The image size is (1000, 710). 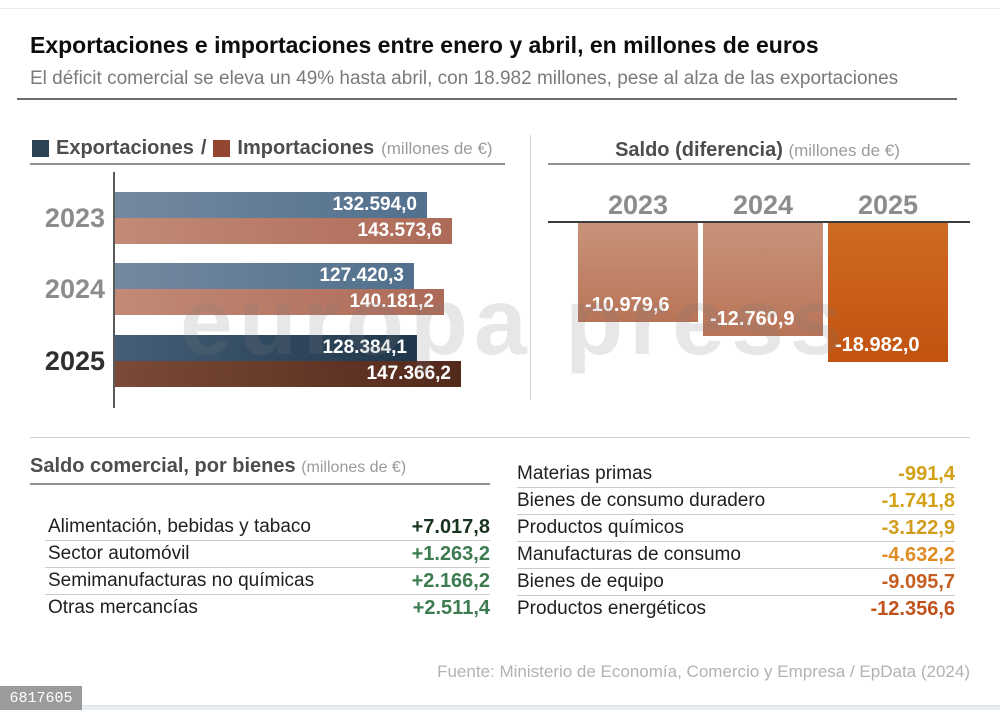 I want to click on legend-units: (millones de €), so click(x=437, y=148).